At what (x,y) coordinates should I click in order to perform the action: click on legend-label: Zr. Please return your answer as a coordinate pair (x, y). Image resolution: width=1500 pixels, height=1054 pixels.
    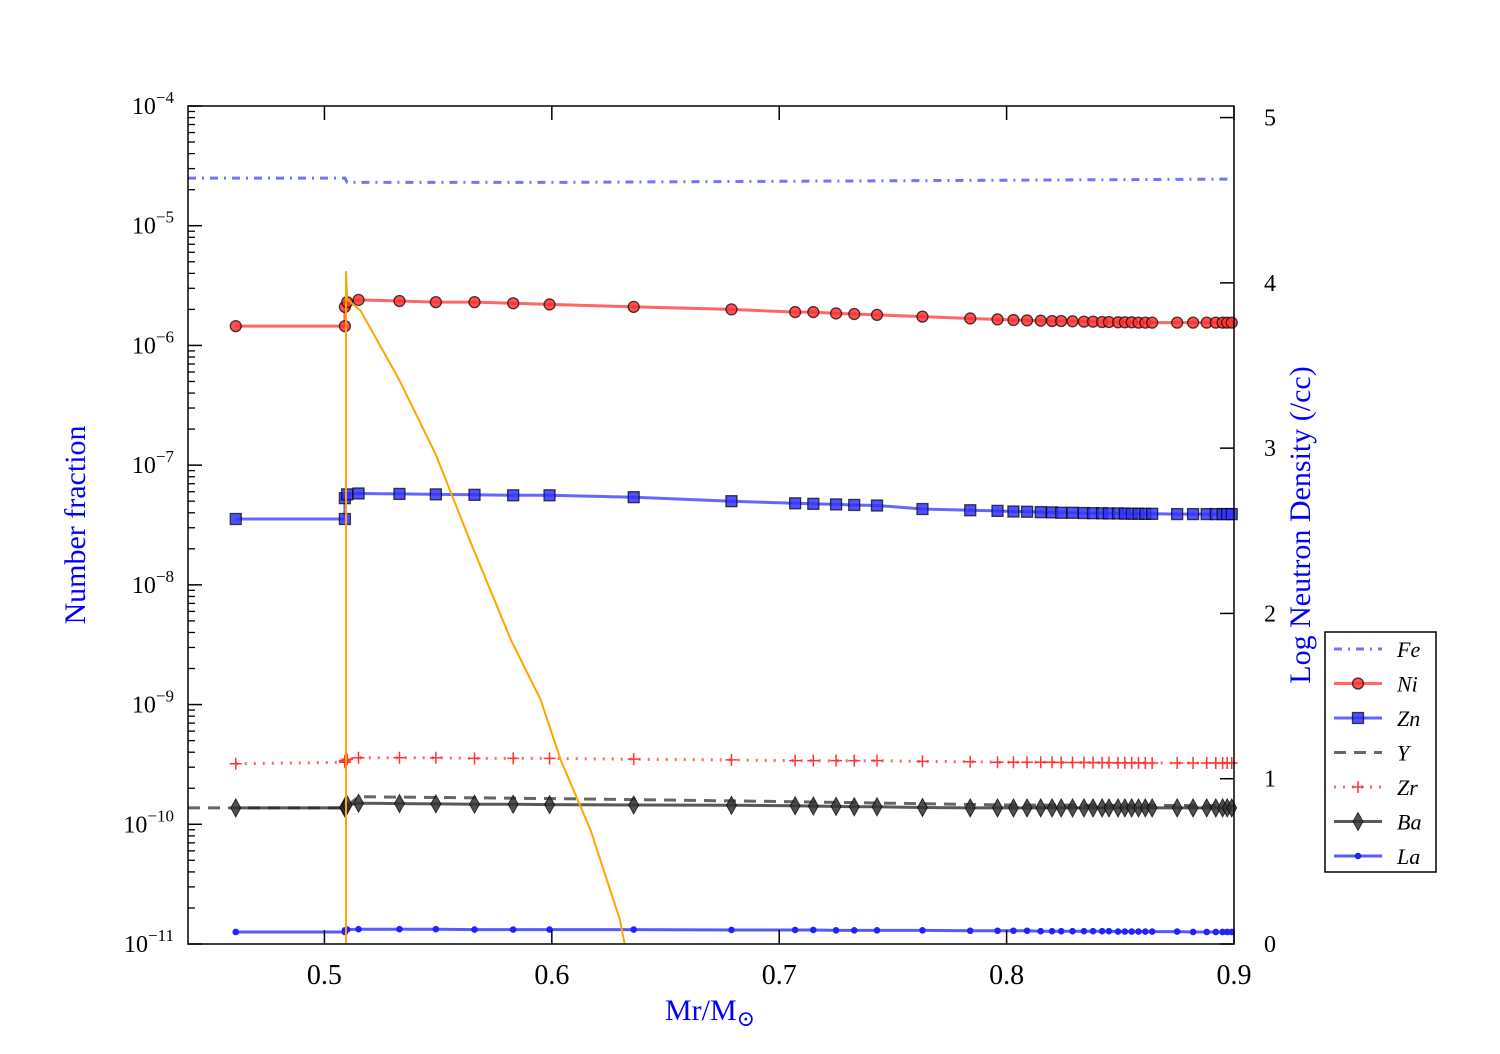
    Looking at the image, I should click on (1407, 787).